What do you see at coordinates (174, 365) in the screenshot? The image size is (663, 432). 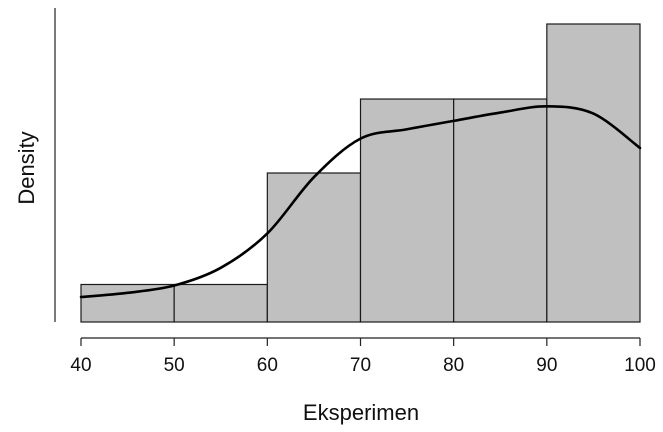 I see `x-tick-label-50: 50` at bounding box center [174, 365].